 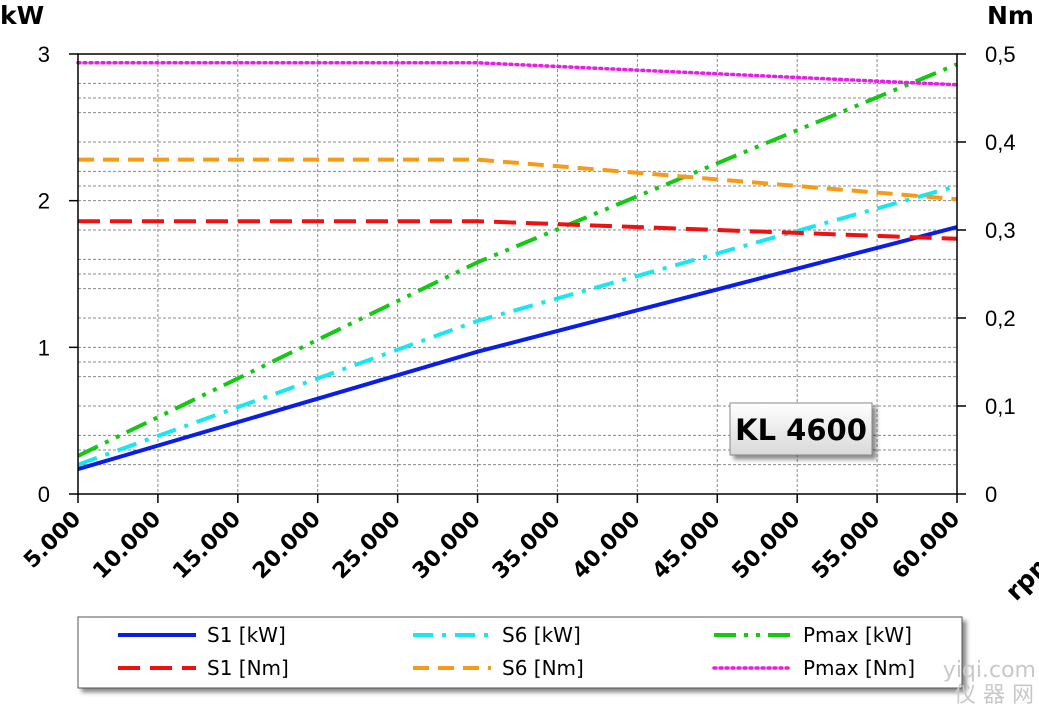 What do you see at coordinates (246, 635) in the screenshot?
I see `legend-label: S1 [kW]` at bounding box center [246, 635].